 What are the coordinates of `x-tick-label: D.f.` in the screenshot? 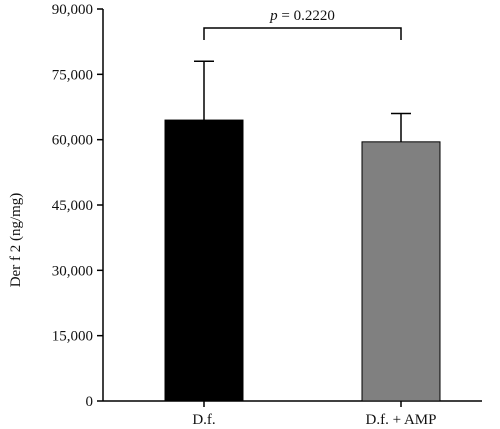 It's located at (203, 420).